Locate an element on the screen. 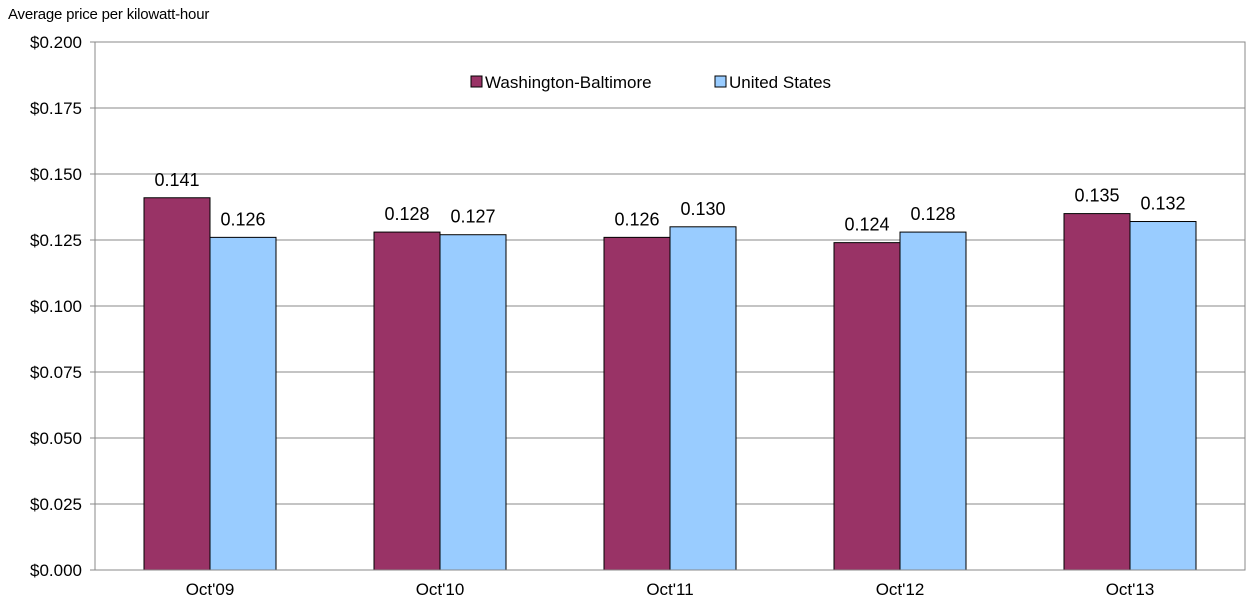 The height and width of the screenshot is (607, 1253). x-tick-label: Oct'11 is located at coordinates (669, 589).